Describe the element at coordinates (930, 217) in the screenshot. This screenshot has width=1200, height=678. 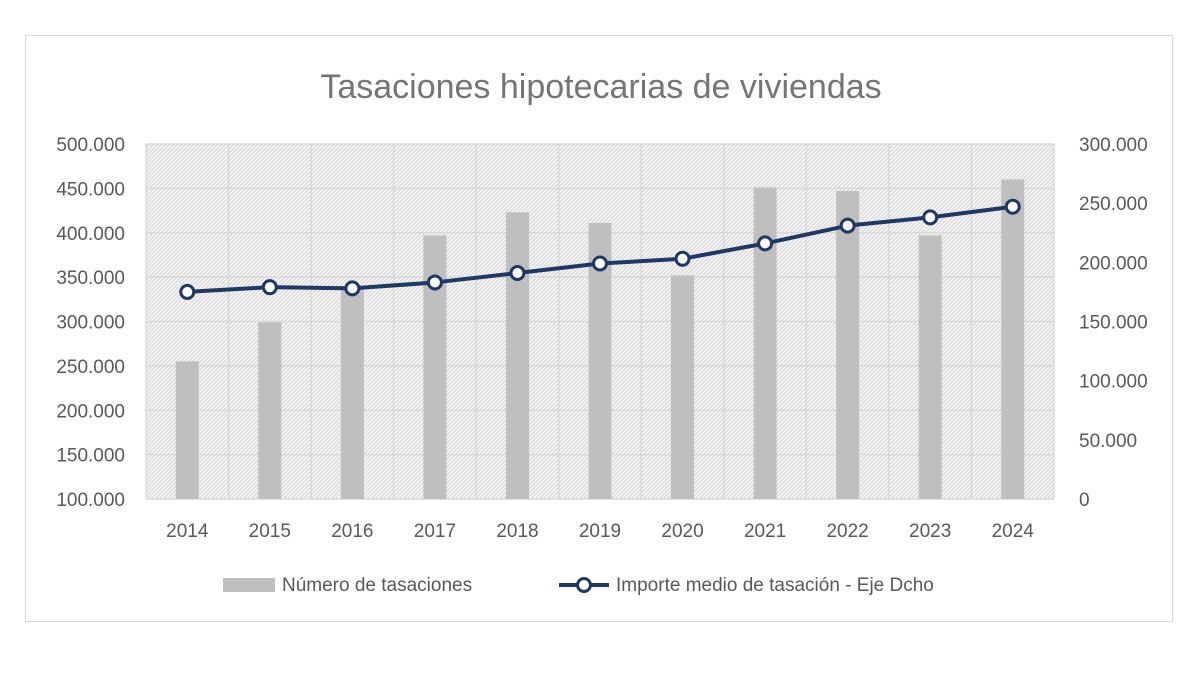
I see `point-2023` at that location.